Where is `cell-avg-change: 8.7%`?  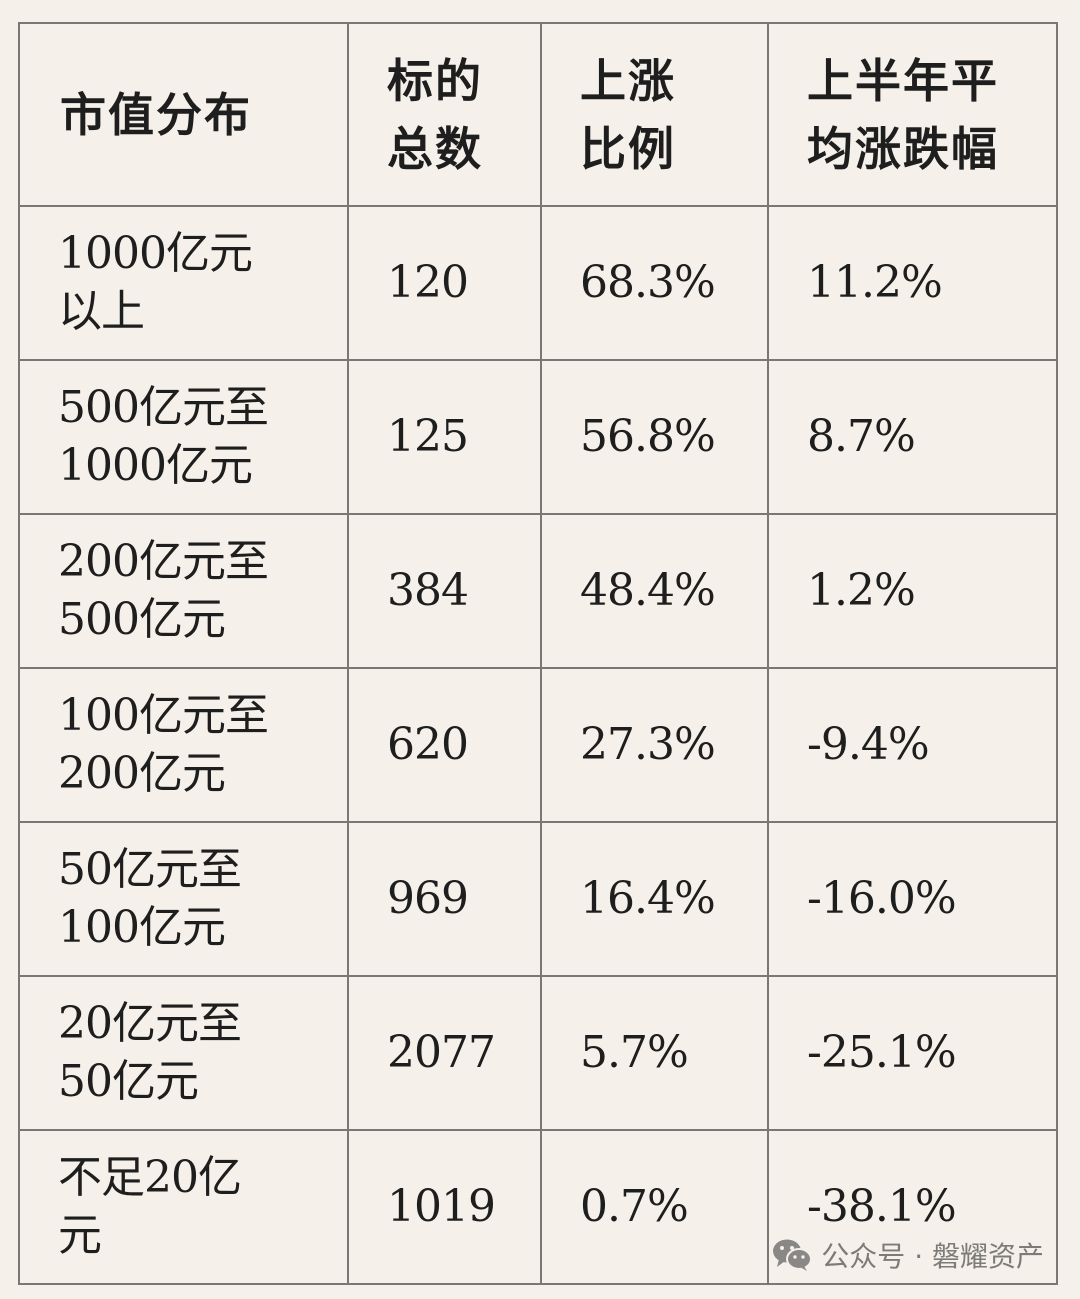
cell-avg-change: 8.7% is located at coordinates (912, 437).